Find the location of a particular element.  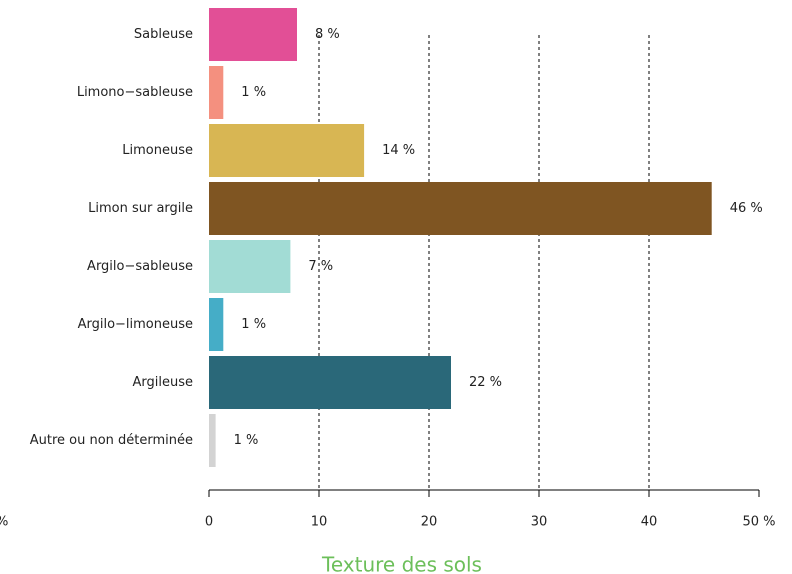

y-tick-label: Autre ou non déterminée is located at coordinates (111, 440).